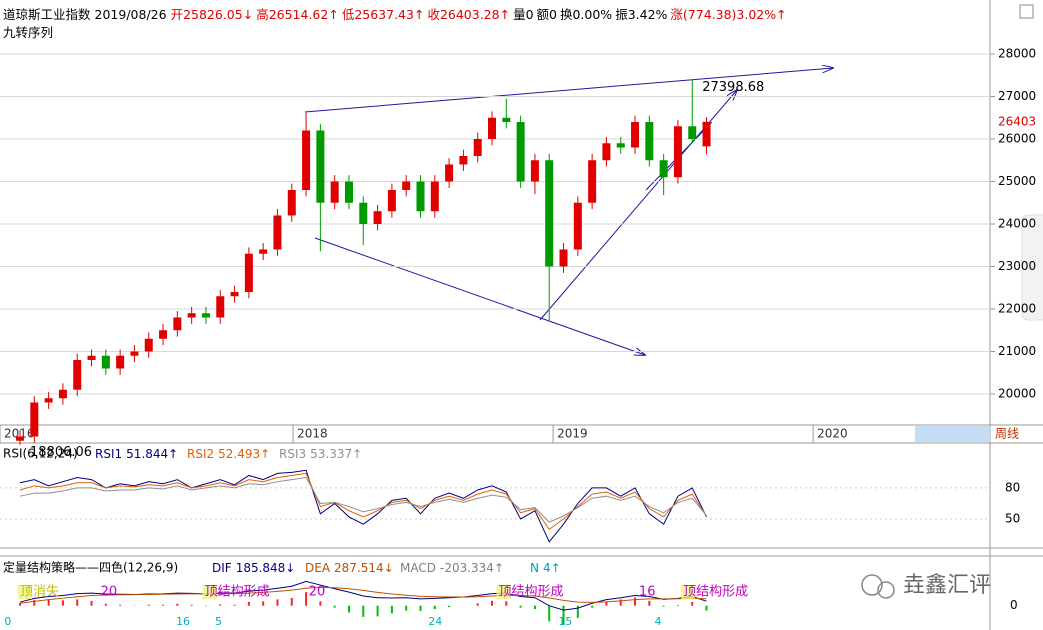  Describe the element at coordinates (19, 434) in the screenshot. I see `x-tick-label: 2016` at that location.